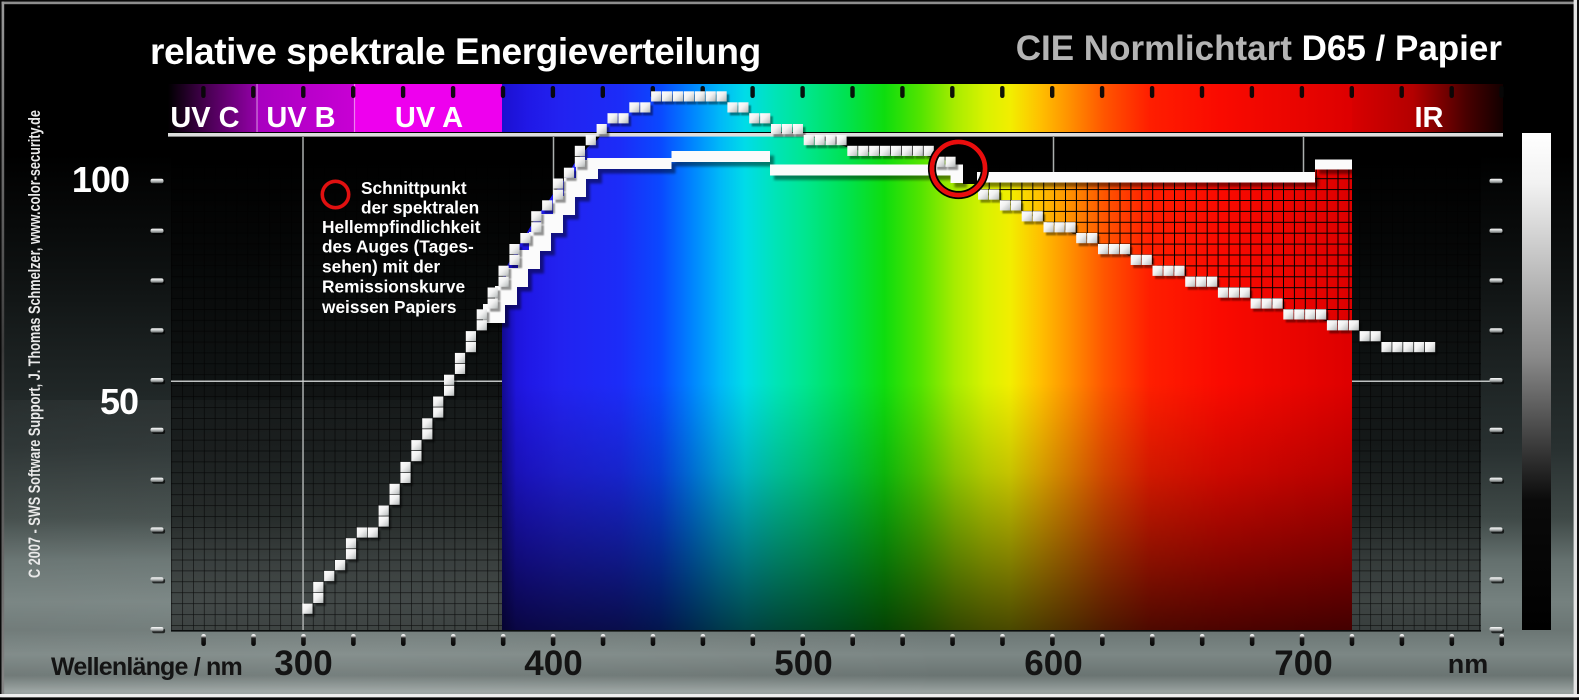 This screenshot has width=1579, height=700. I want to click on svg-text: sehen) mit der, so click(381, 267).